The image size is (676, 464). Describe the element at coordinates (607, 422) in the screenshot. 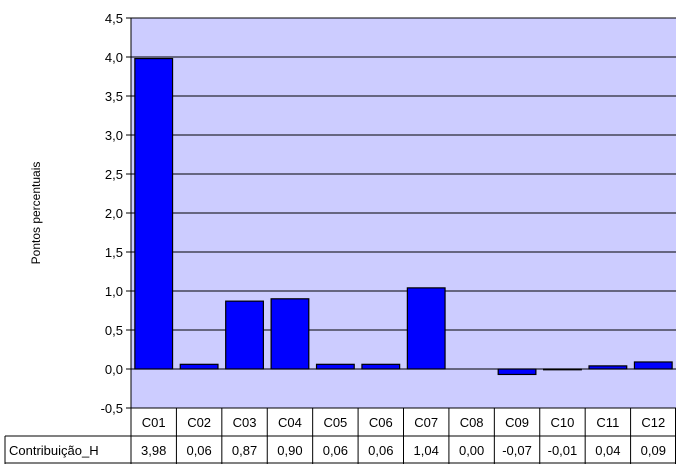

I see `x-tick-label: C11` at that location.